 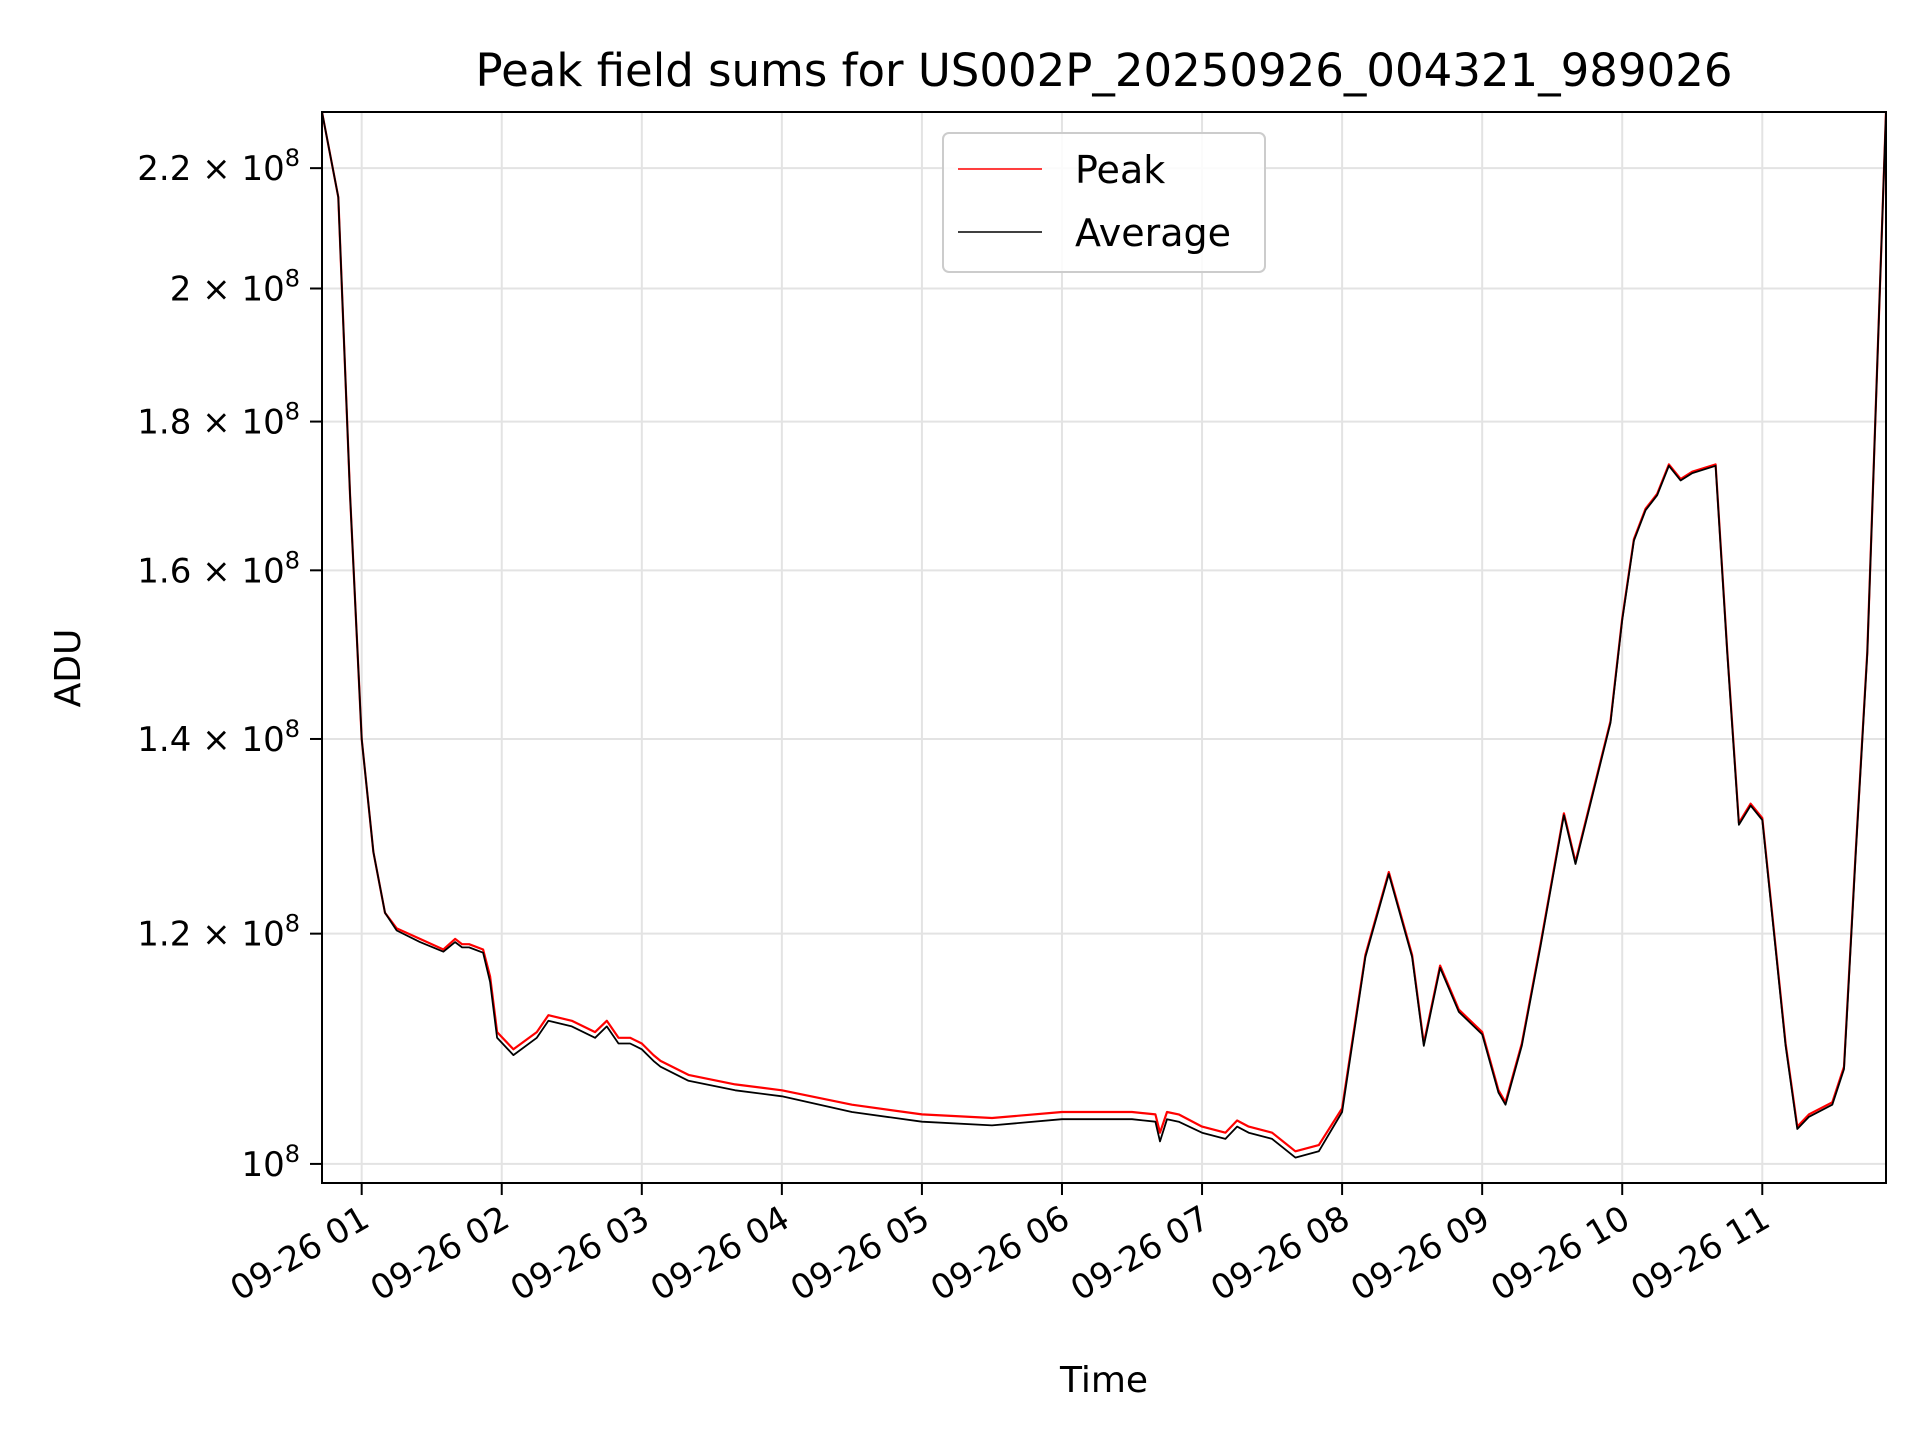 I want to click on legend-peak-label: Peak, so click(x=1120, y=170).